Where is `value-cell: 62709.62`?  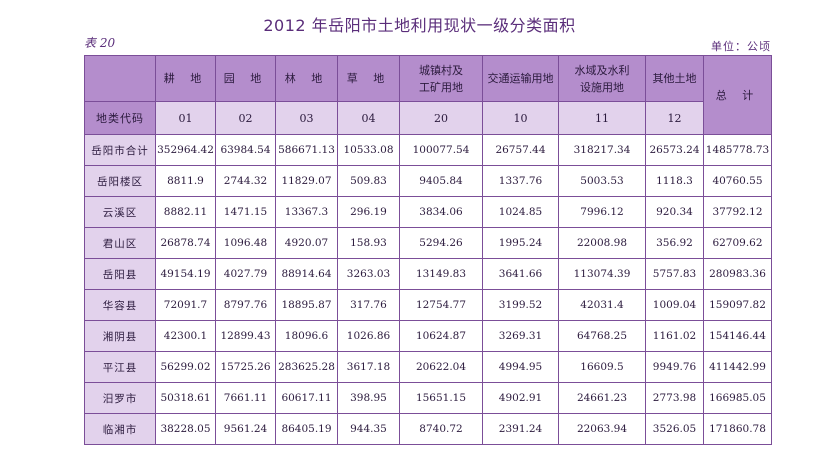
value-cell: 62709.62 is located at coordinates (737, 243).